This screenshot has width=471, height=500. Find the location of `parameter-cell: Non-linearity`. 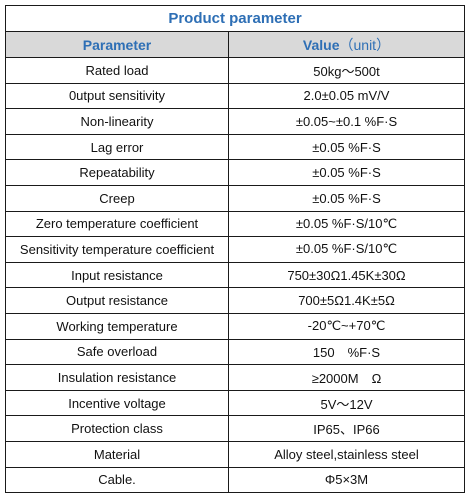

parameter-cell: Non-linearity is located at coordinates (117, 121).